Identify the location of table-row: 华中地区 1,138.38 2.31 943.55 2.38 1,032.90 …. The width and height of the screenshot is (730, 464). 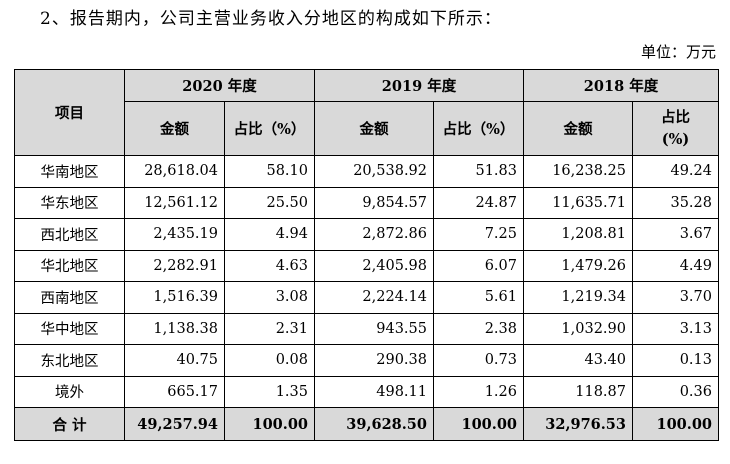
(366, 328).